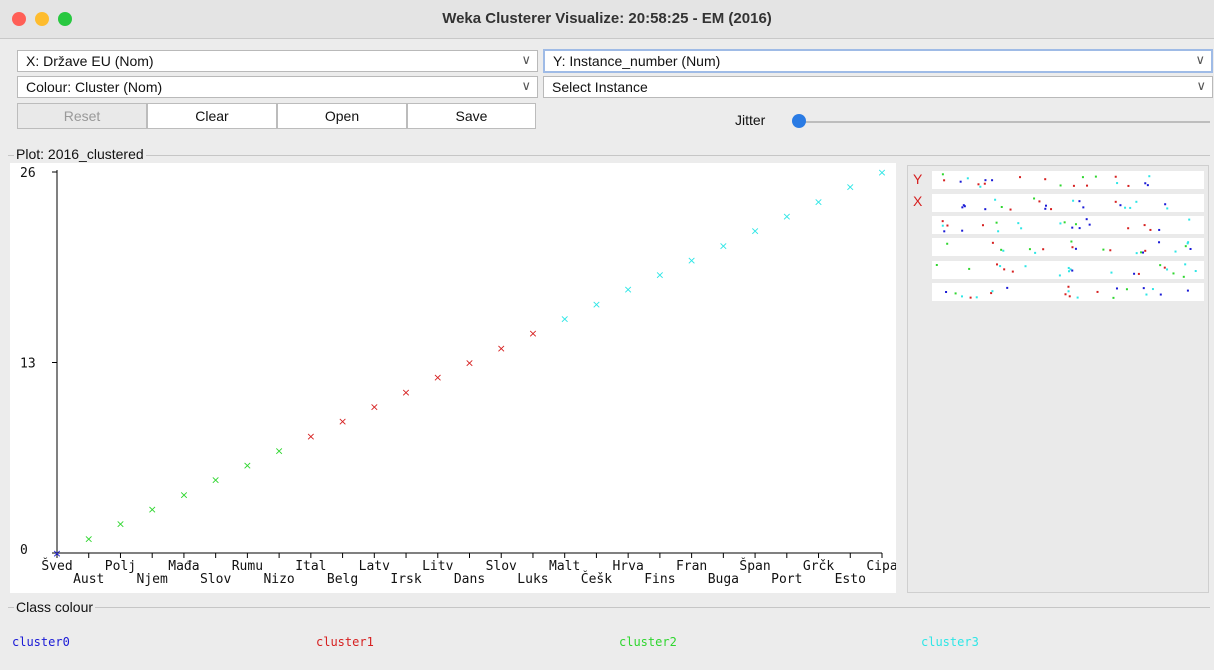 The width and height of the screenshot is (1214, 670). I want to click on plot-title: Plot: 2016_clustered, so click(80, 154).